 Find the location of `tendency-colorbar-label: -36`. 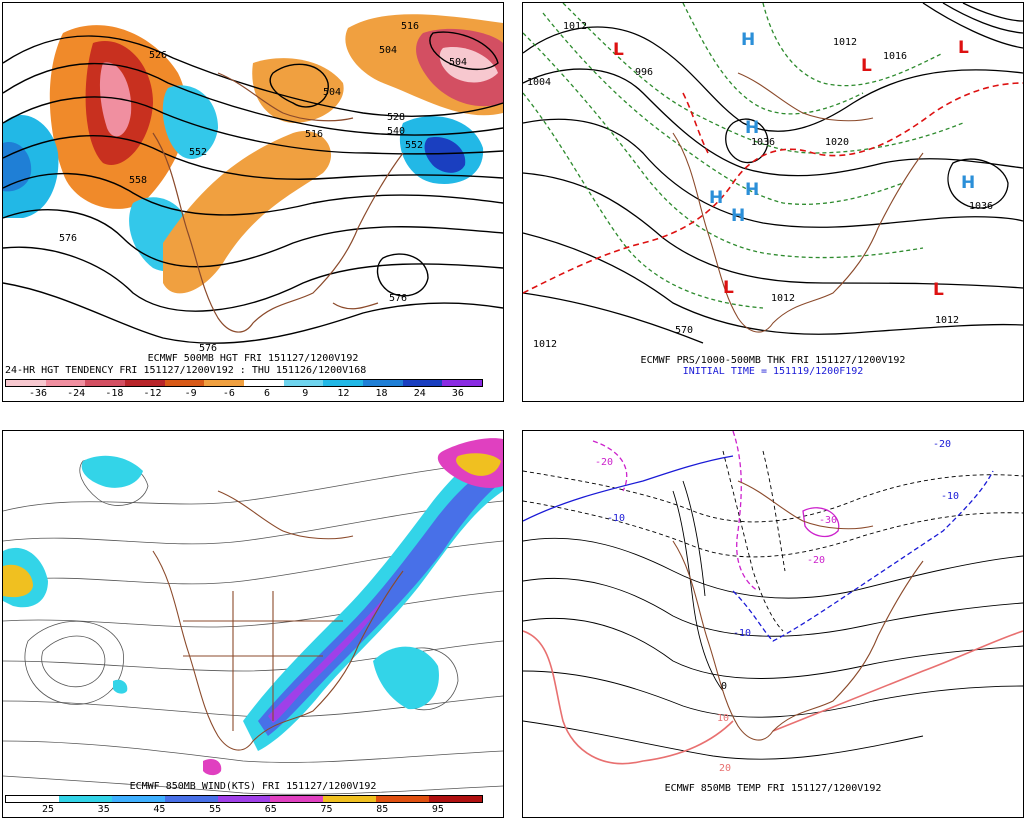

tendency-colorbar-label: -36 is located at coordinates (38, 393).